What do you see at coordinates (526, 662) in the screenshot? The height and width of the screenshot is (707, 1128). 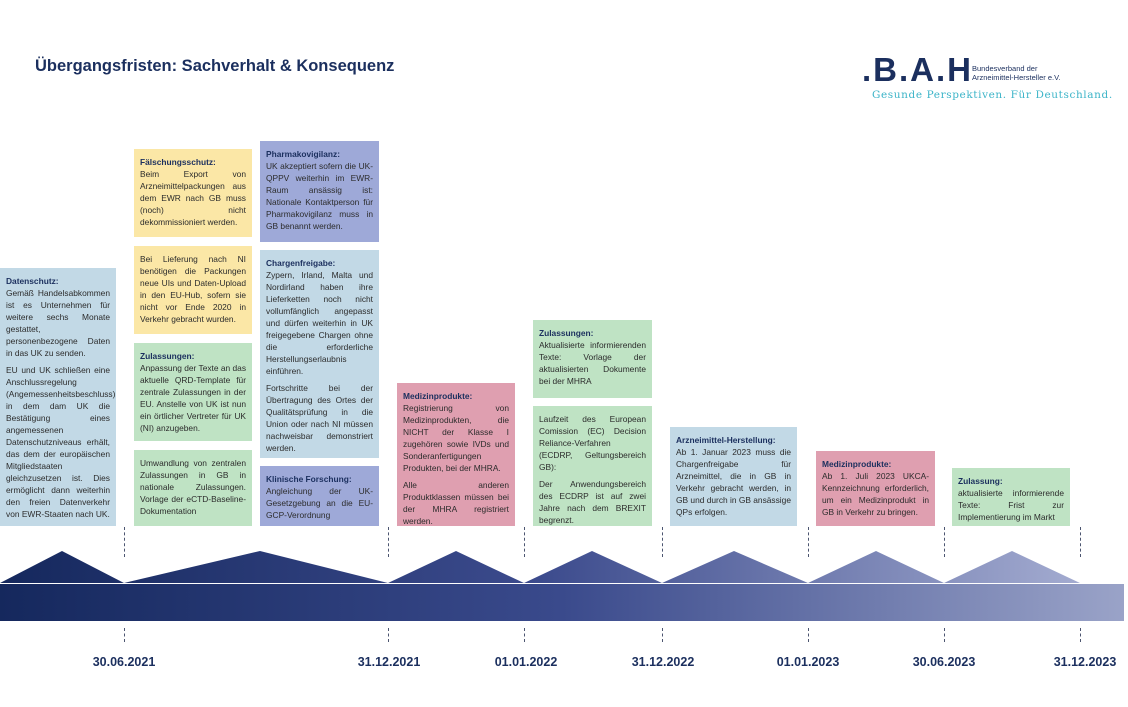 I see `timeline-date: 01.01.2022` at bounding box center [526, 662].